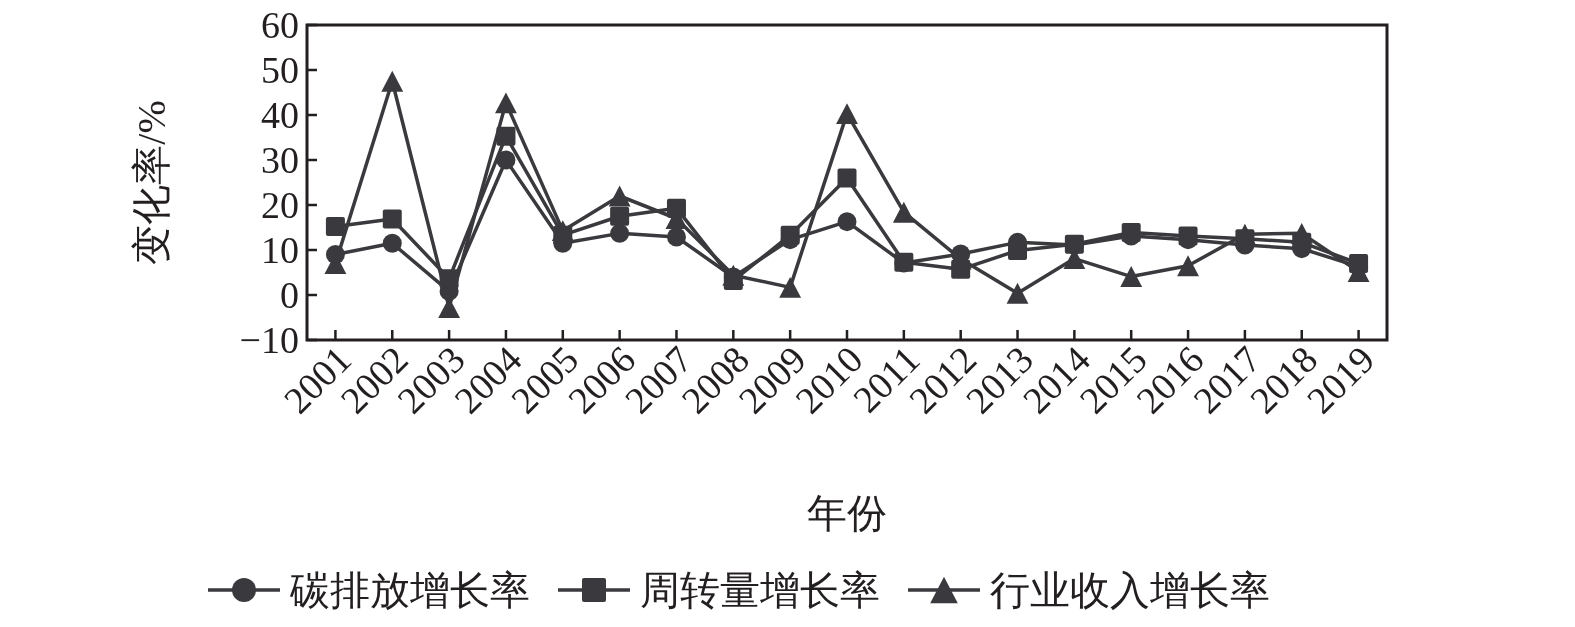 This screenshot has width=1575, height=627. Describe the element at coordinates (280, 250) in the screenshot. I see `y-tick-label: 10` at that location.